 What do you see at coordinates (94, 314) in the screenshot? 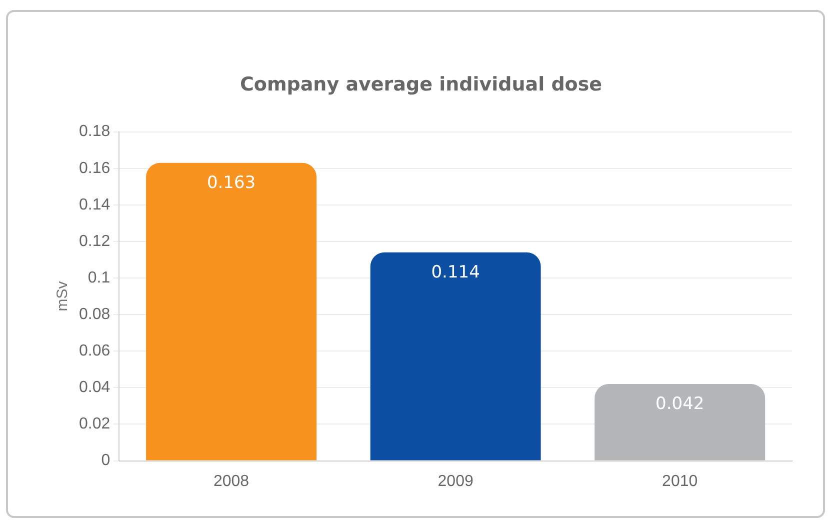
I see `y-tick-label: 0.08` at bounding box center [94, 314].